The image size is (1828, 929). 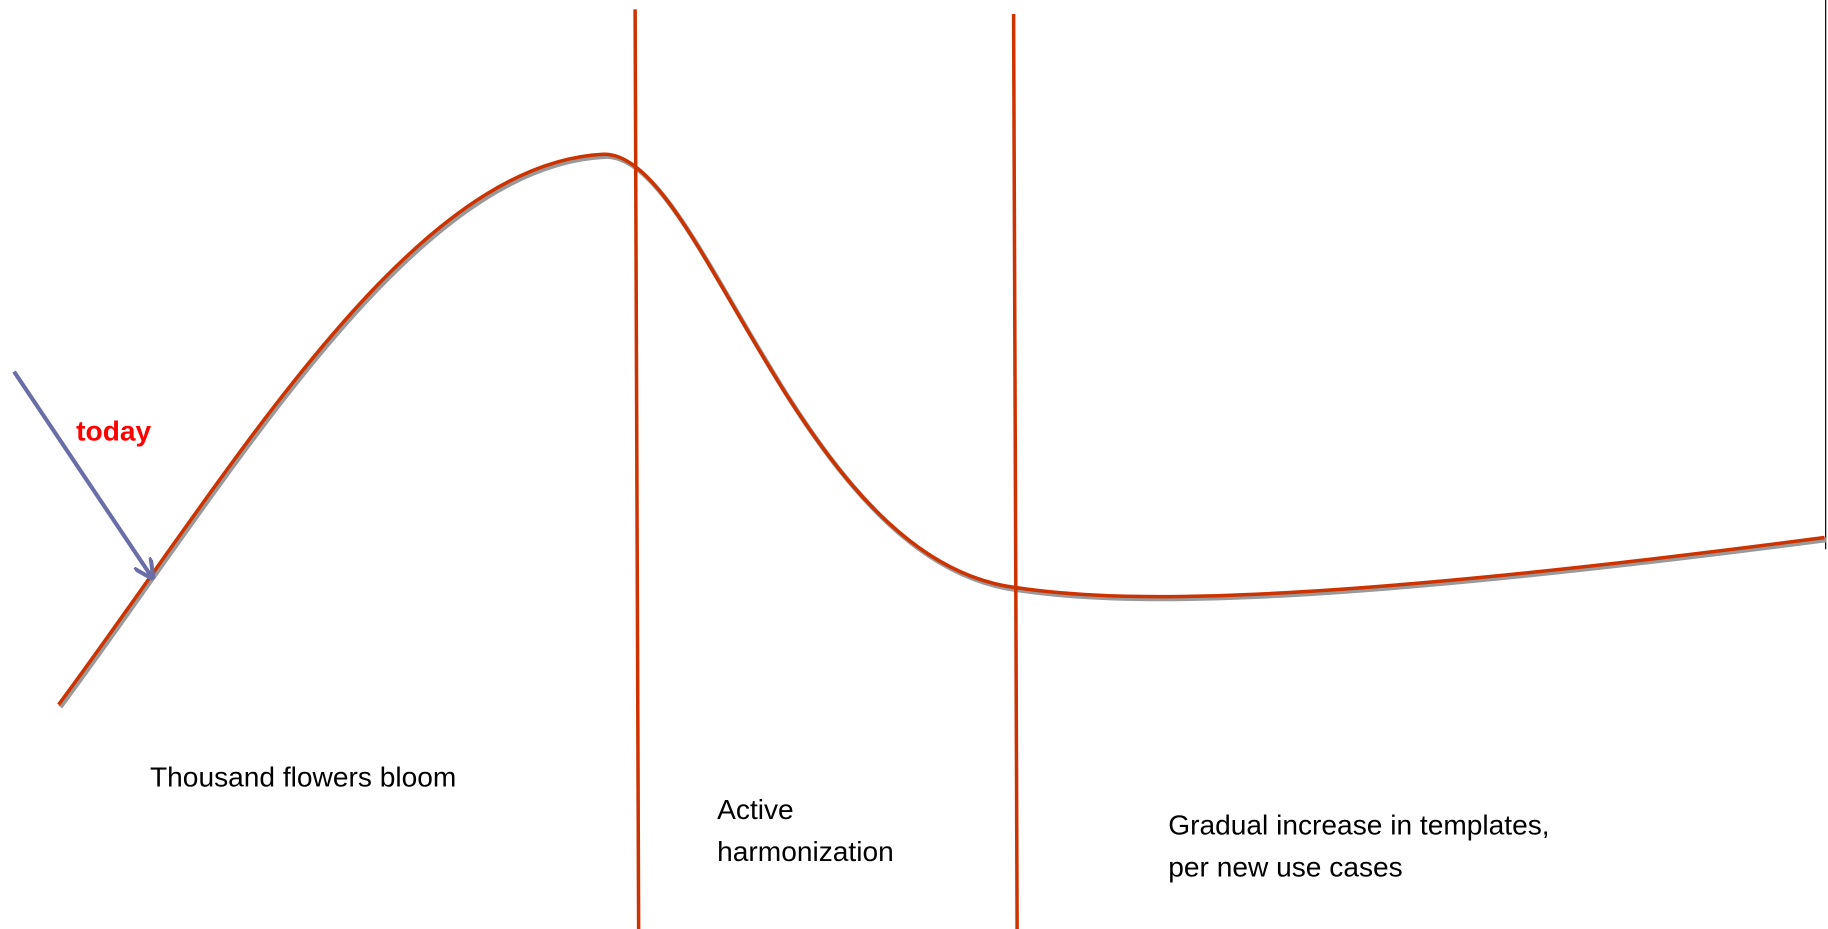 I want to click on phase-label: Active, so click(x=755, y=809).